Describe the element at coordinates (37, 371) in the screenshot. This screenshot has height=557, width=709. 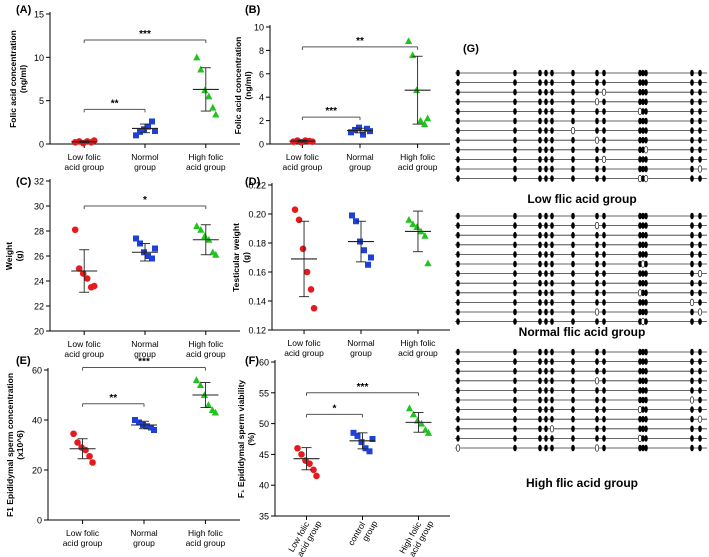
I see `y-tick-label: 60` at that location.